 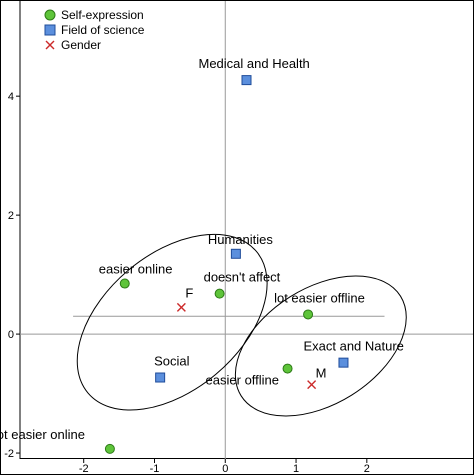 What do you see at coordinates (241, 239) in the screenshot?
I see `point-label: Humanities` at bounding box center [241, 239].